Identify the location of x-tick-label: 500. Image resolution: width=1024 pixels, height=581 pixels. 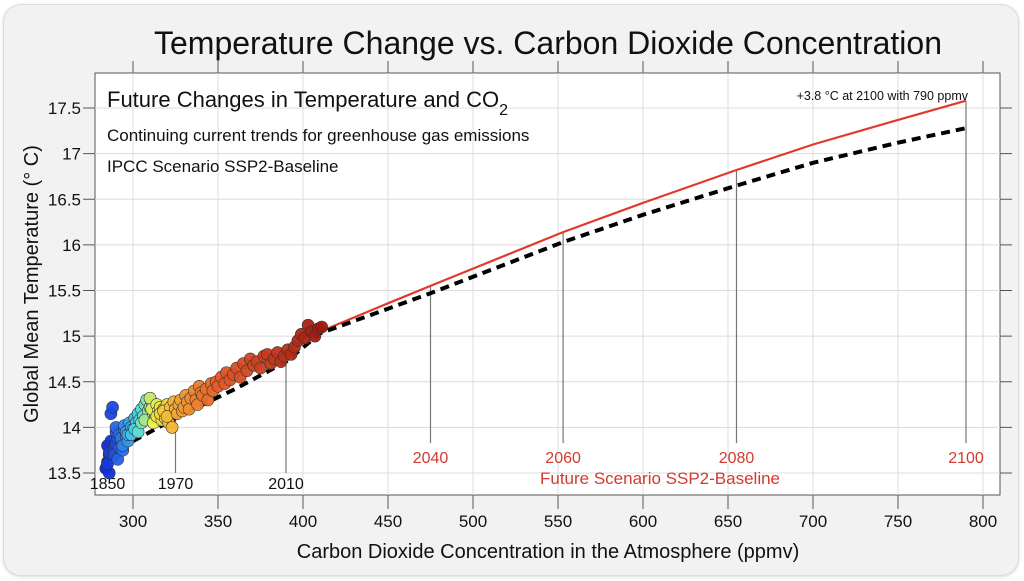
(473, 521).